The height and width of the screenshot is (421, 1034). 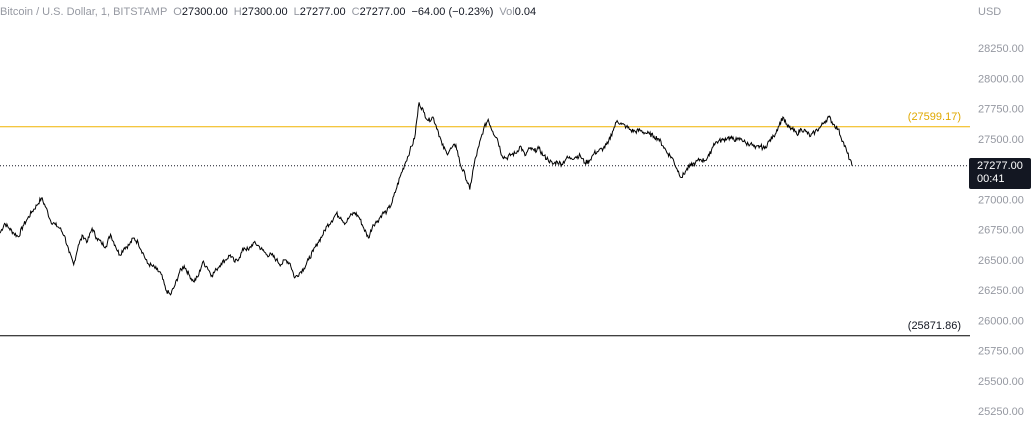 What do you see at coordinates (205, 12) in the screenshot?
I see `open-value: 27300.00` at bounding box center [205, 12].